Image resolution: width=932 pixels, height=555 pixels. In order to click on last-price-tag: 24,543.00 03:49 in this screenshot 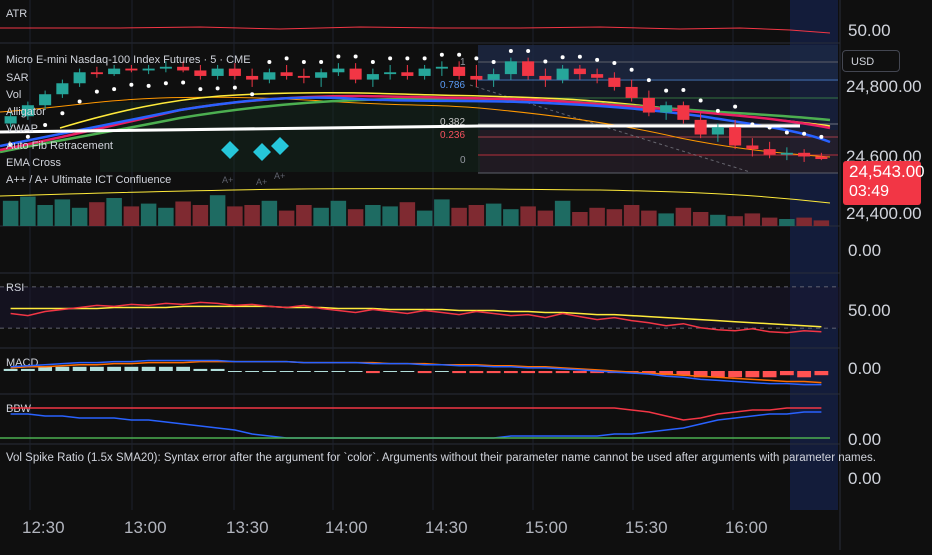, I will do `click(884, 183)`.